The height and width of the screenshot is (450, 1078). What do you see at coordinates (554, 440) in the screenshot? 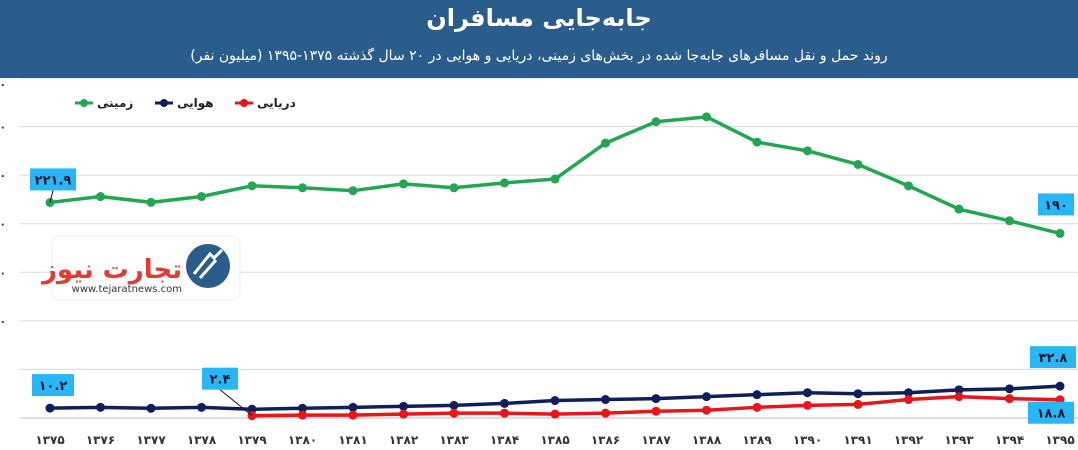
I see `x-tick-label: ۱۳۸۵` at bounding box center [554, 440].